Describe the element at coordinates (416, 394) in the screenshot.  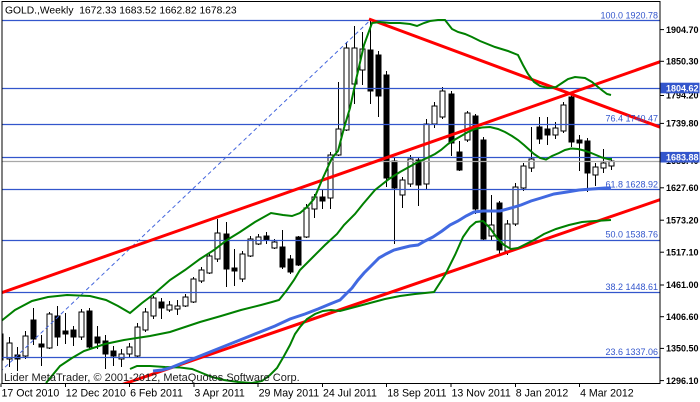
I see `svg-text: 18 Sep 2011` at that location.